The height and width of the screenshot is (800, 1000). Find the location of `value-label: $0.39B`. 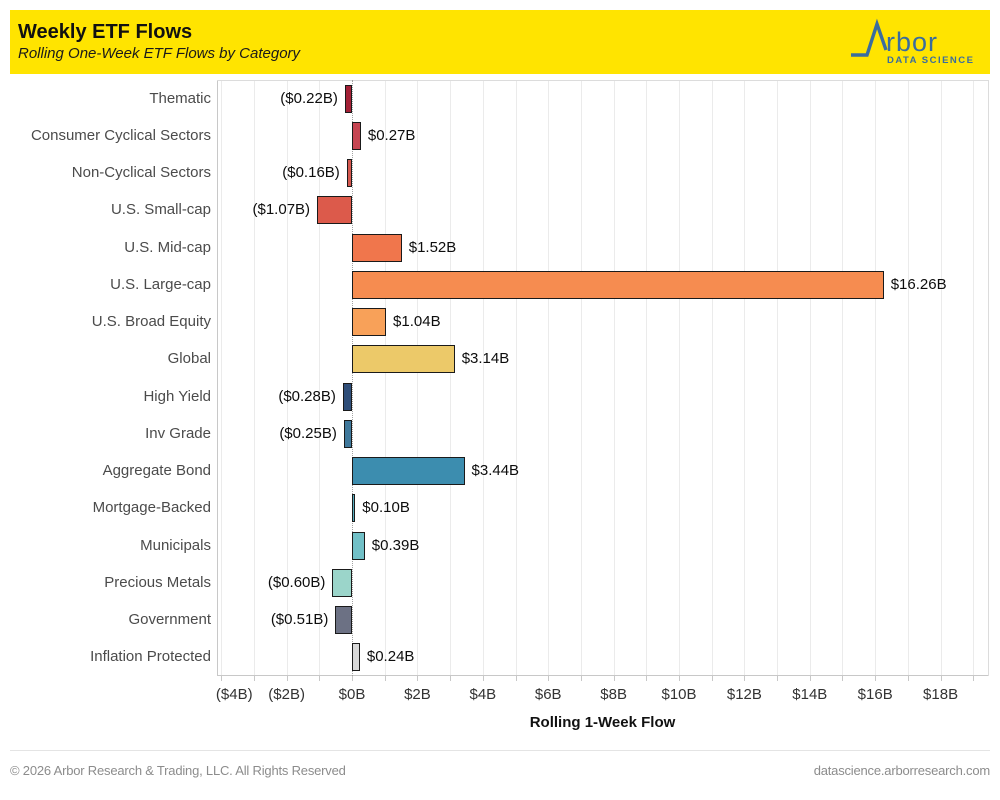

value-label: $0.39B is located at coordinates (395, 545).